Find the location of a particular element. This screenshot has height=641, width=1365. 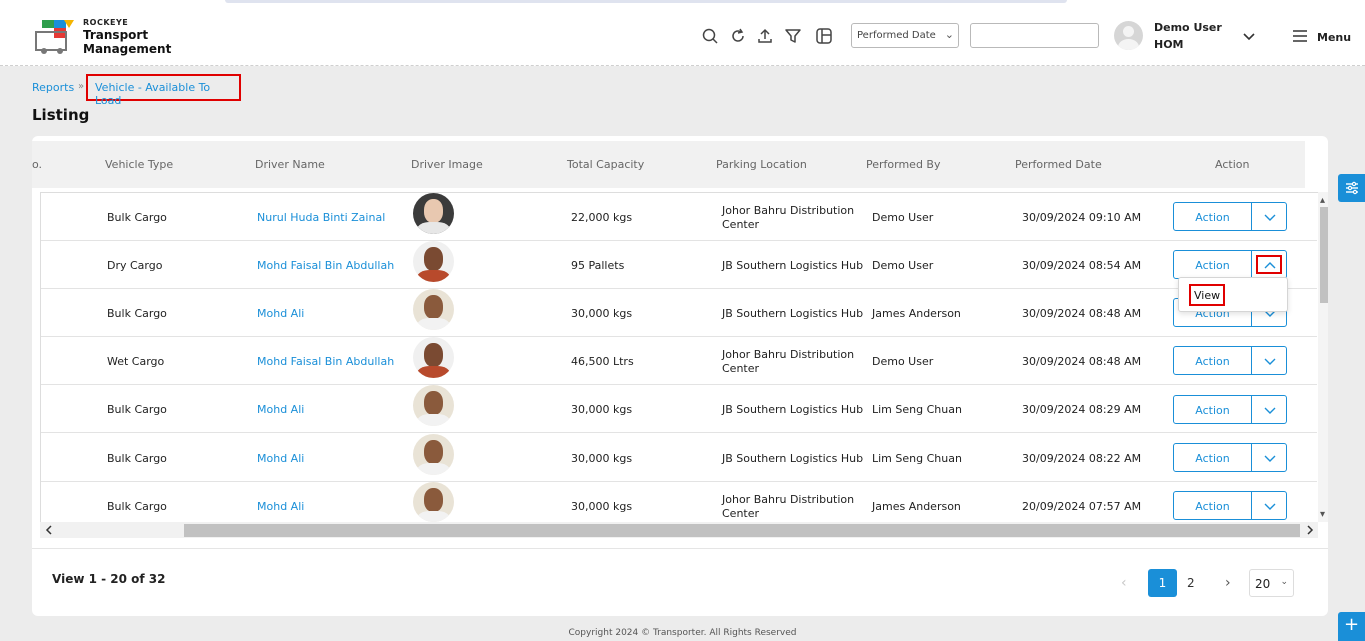

divider is located at coordinates (680, 548).